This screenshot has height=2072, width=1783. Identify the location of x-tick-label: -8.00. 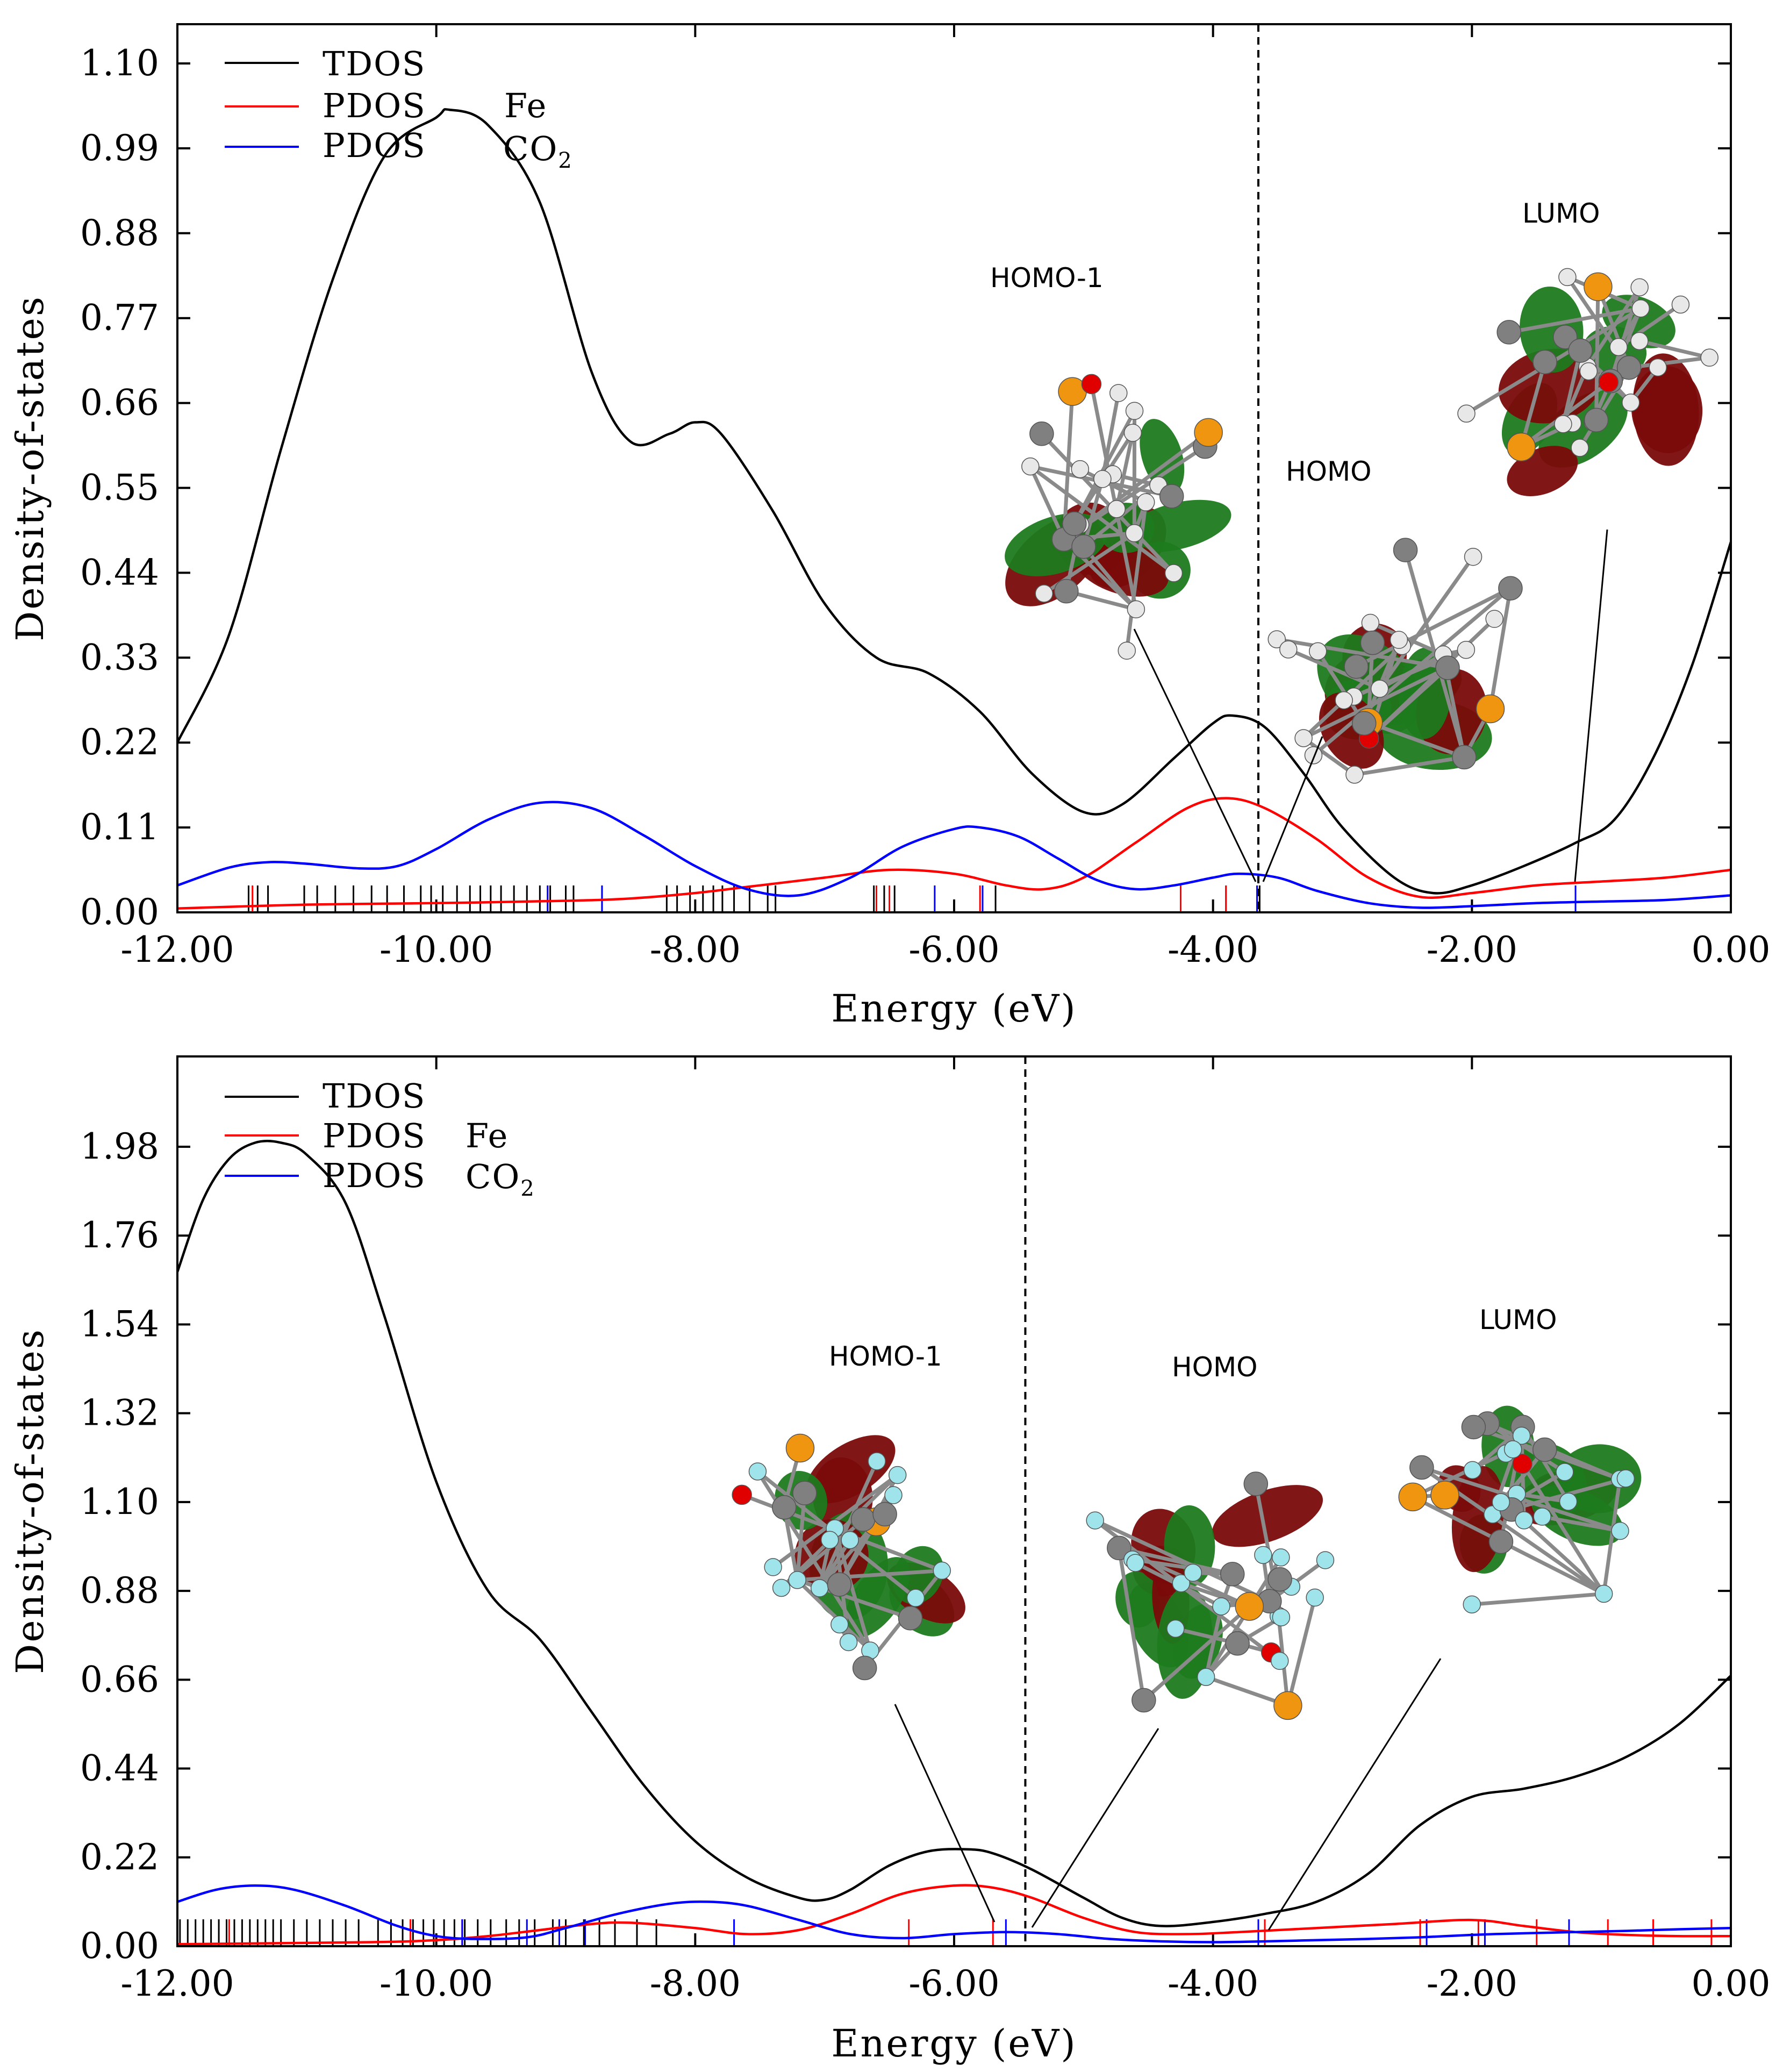
(695, 949).